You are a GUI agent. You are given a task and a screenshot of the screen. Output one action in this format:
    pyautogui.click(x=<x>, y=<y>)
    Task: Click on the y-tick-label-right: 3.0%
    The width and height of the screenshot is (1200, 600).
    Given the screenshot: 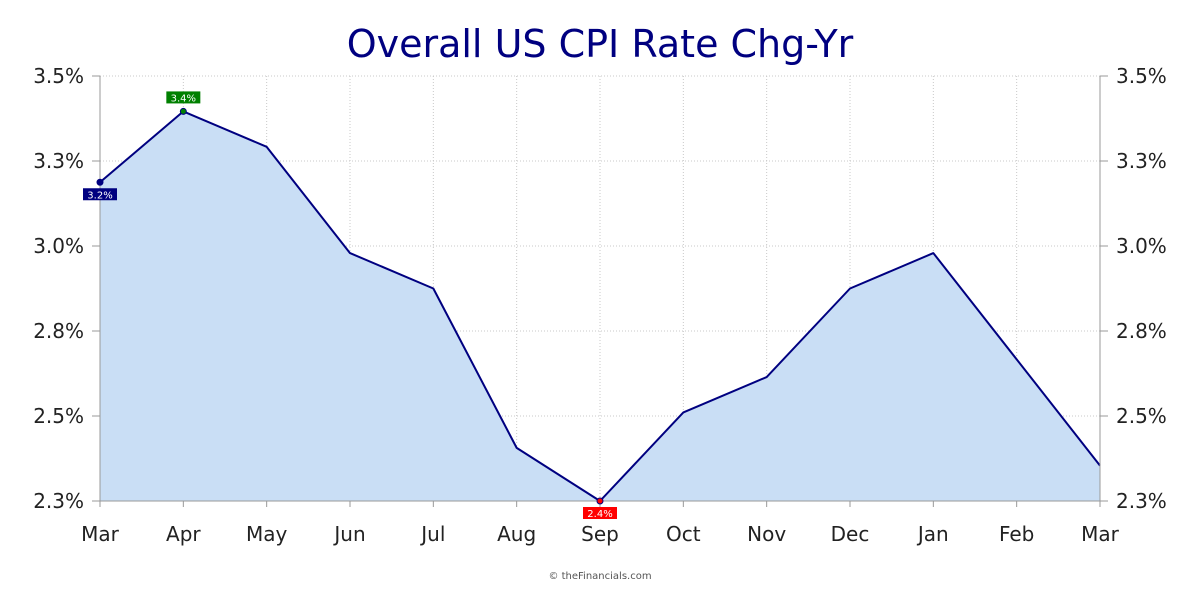 What is the action you would take?
    pyautogui.click(x=1141, y=246)
    